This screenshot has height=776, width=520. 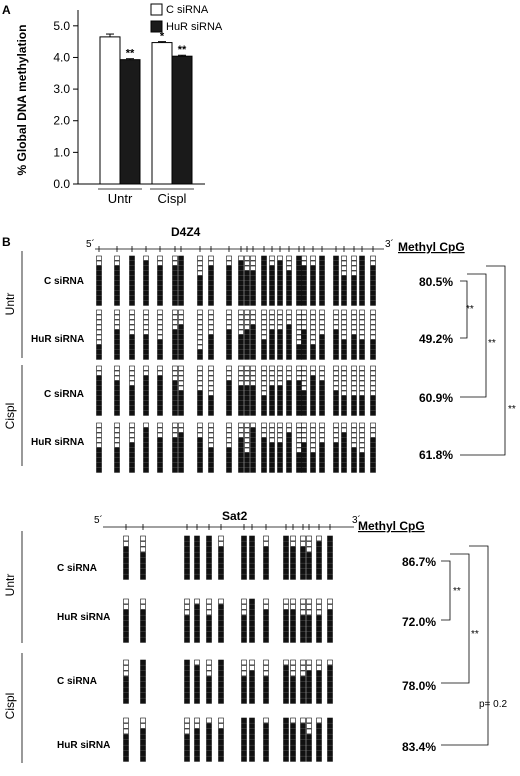 What do you see at coordinates (356, 520) in the screenshot?
I see `sat2-3prime: 3´` at bounding box center [356, 520].